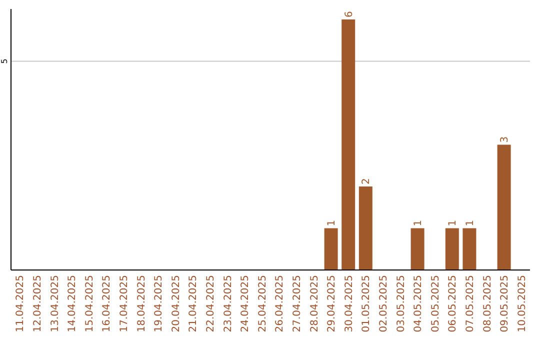 This screenshot has width=540, height=340. Describe the element at coordinates (142, 303) in the screenshot. I see `x-tick-label: 18.04.2025` at that location.